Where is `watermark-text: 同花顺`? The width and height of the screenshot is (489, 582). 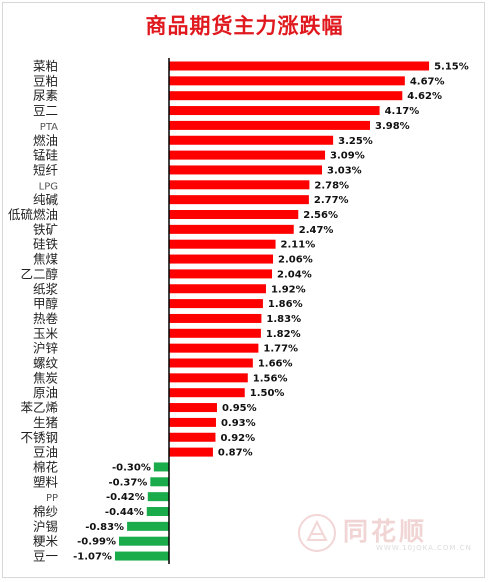 watermark-text: 同花顺 is located at coordinates (385, 531).